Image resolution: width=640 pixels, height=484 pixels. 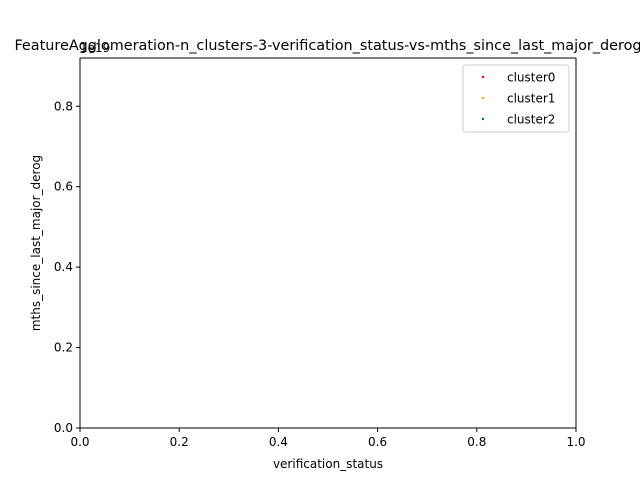 I want to click on y-offset-text: 1e19, so click(x=95, y=48).